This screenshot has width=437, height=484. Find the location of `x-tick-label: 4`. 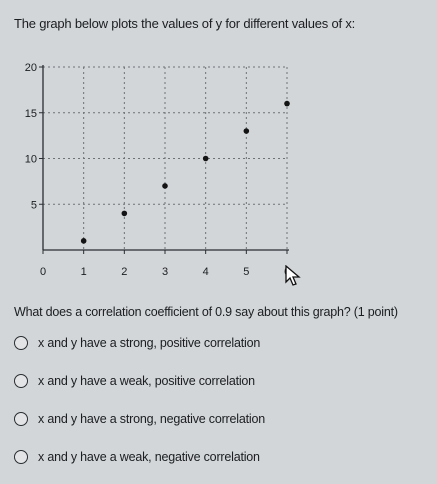

x-tick-label: 4 is located at coordinates (206, 272).